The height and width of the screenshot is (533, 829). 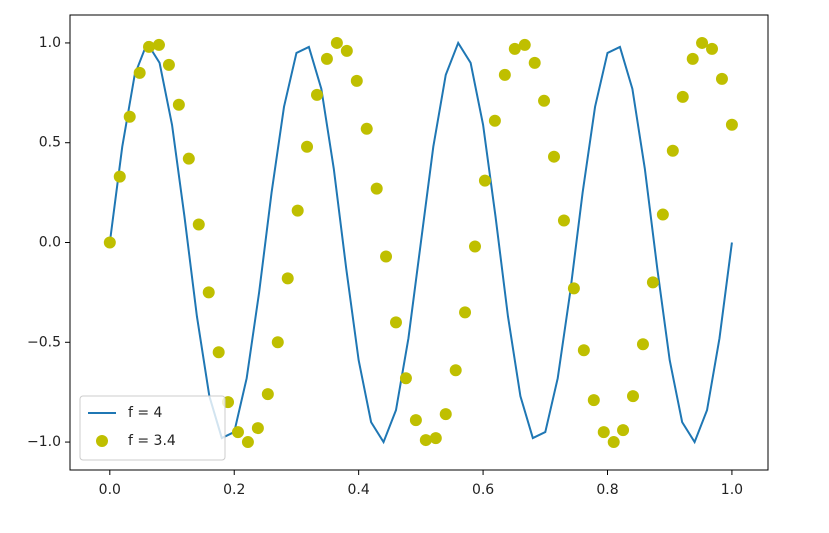 I want to click on y-tick-label: 0.0, so click(x=50, y=243).